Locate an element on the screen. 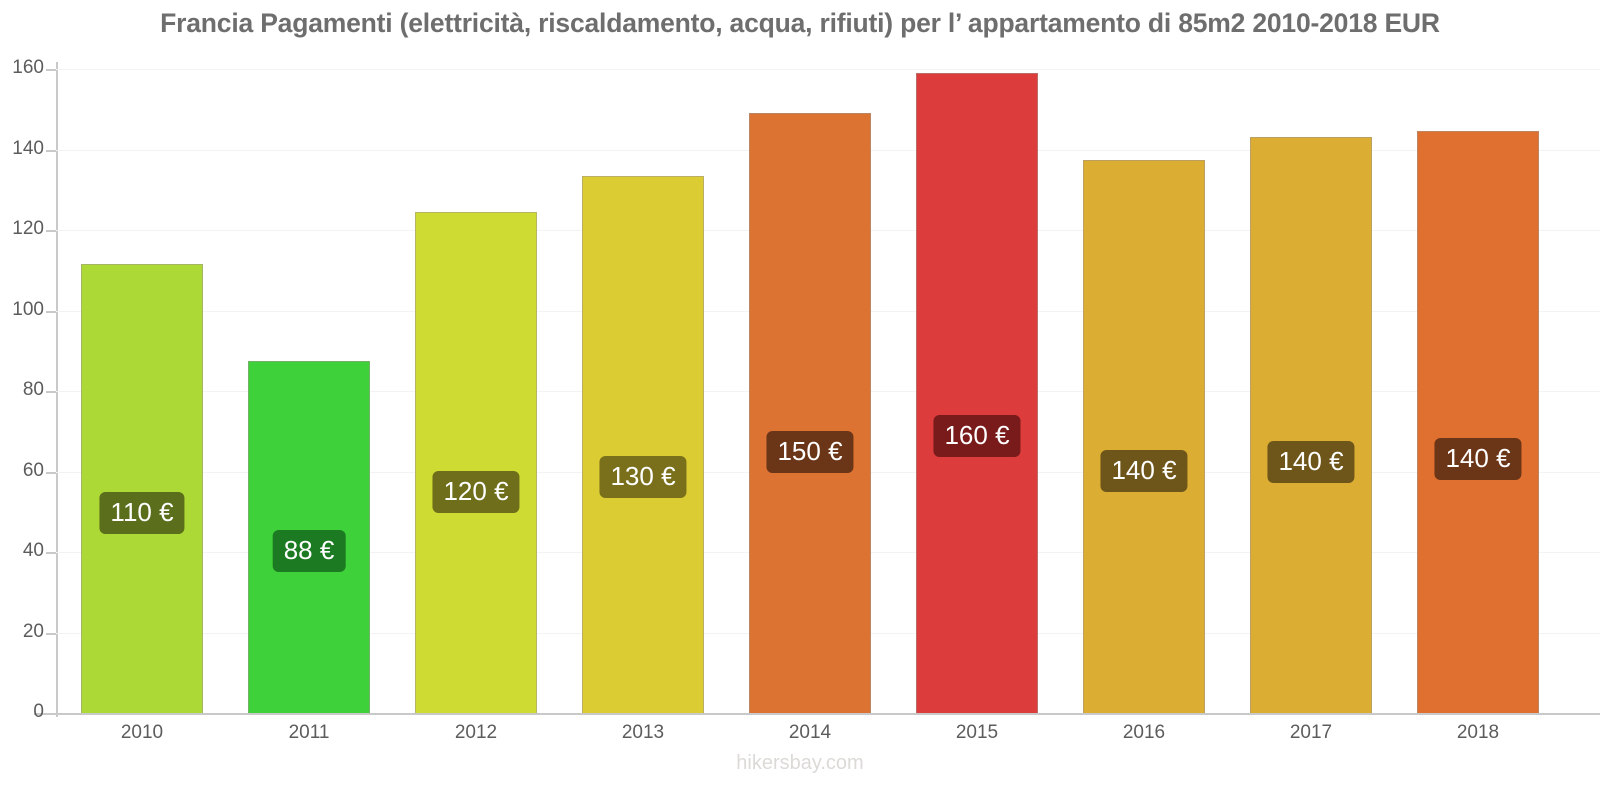  footer-credit: hikersbay.com is located at coordinates (800, 763).